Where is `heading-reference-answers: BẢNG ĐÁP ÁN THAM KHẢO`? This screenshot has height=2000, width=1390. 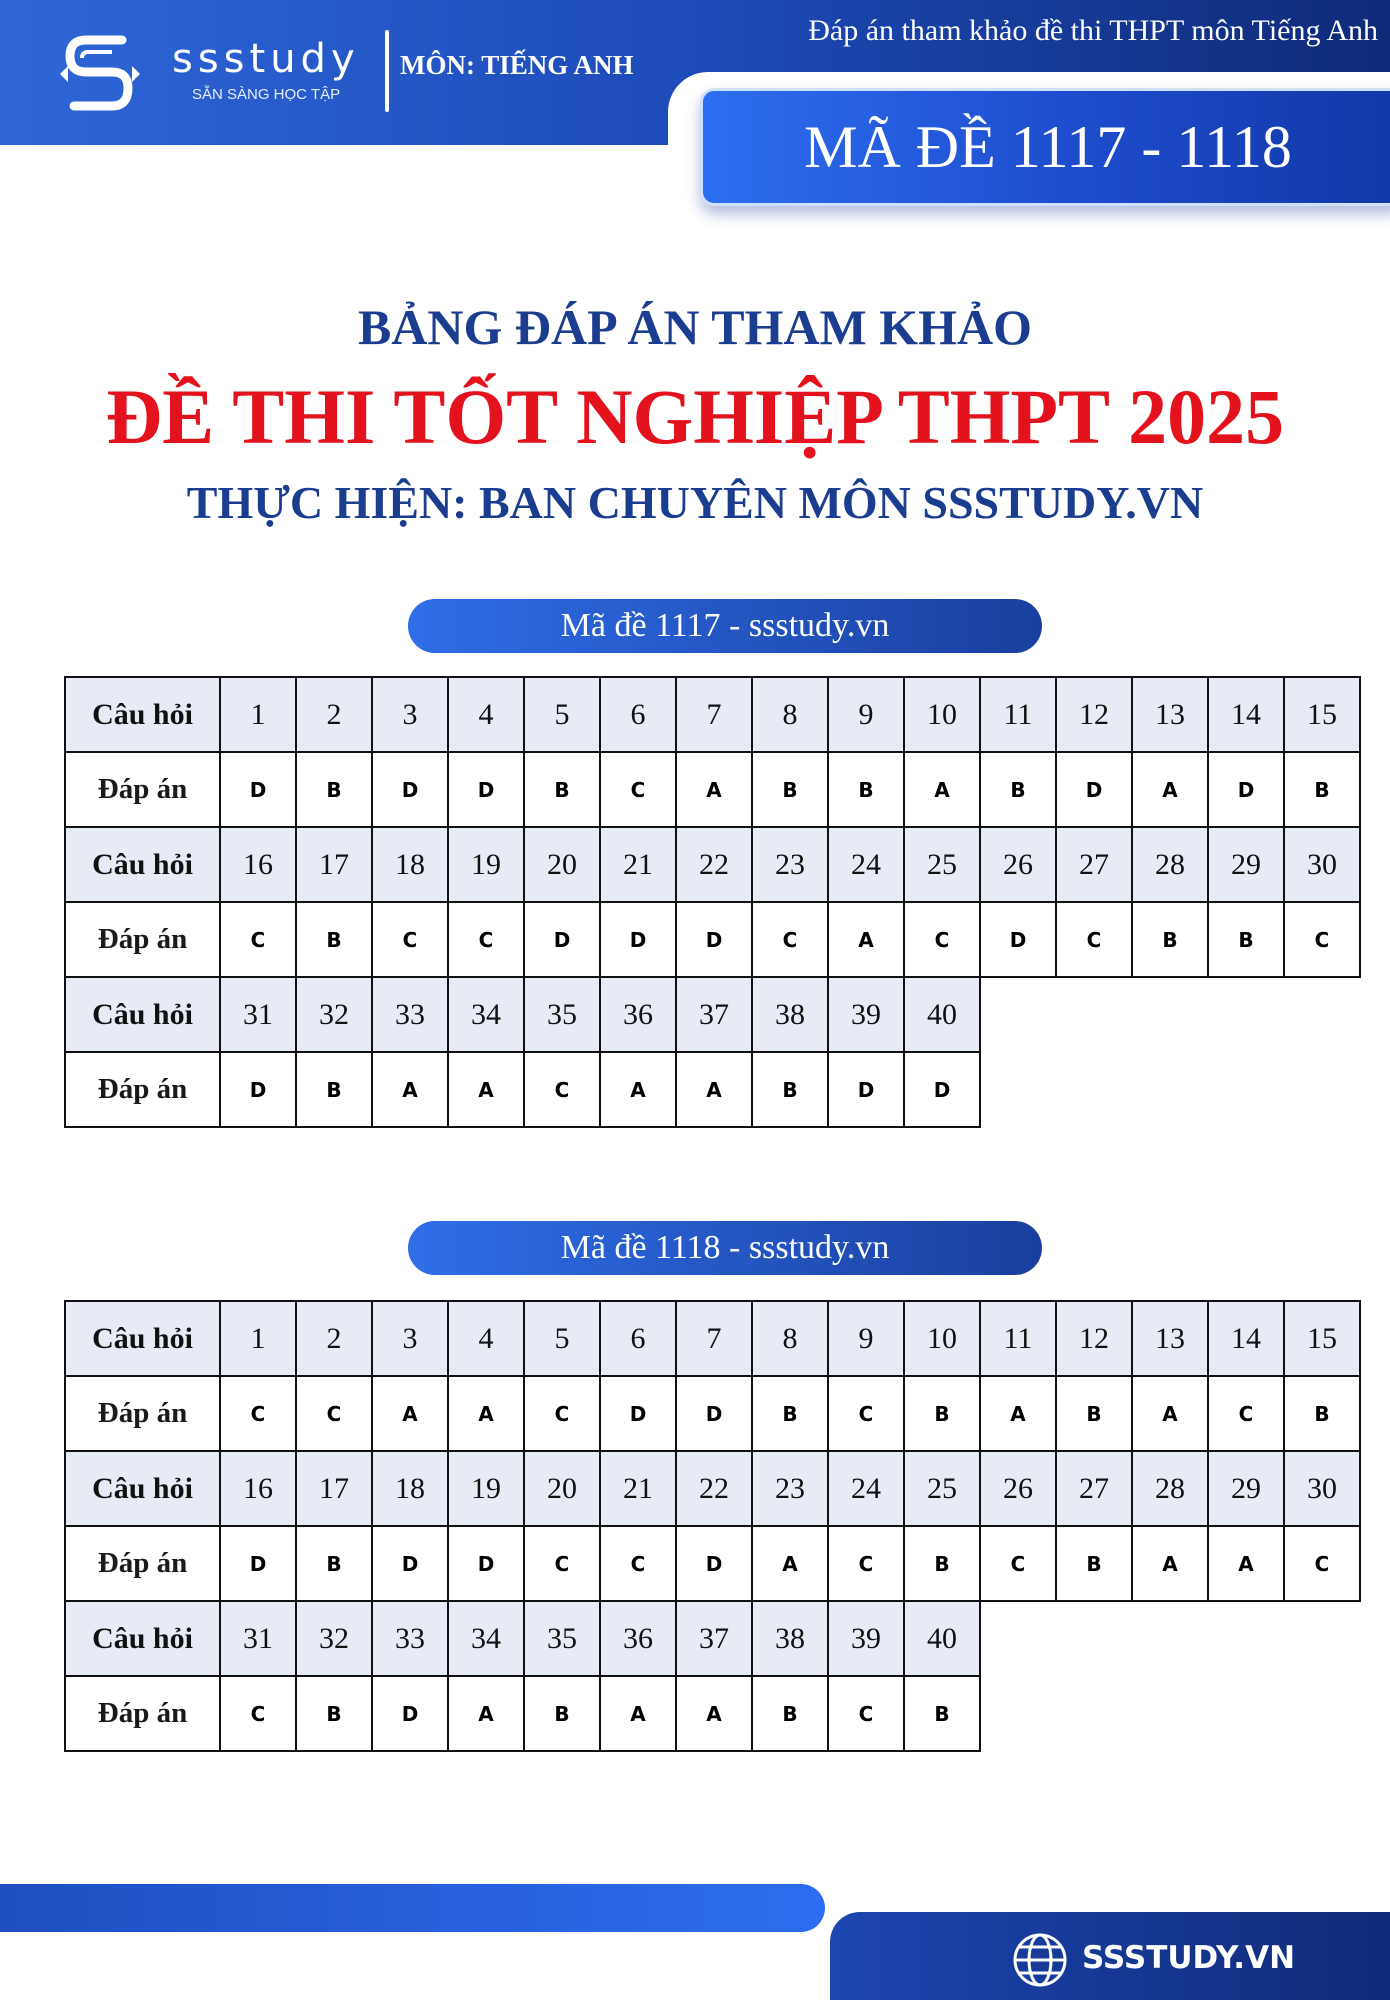
heading-reference-answers: BẢNG ĐÁP ÁN THAM KHẢO is located at coordinates (695, 327).